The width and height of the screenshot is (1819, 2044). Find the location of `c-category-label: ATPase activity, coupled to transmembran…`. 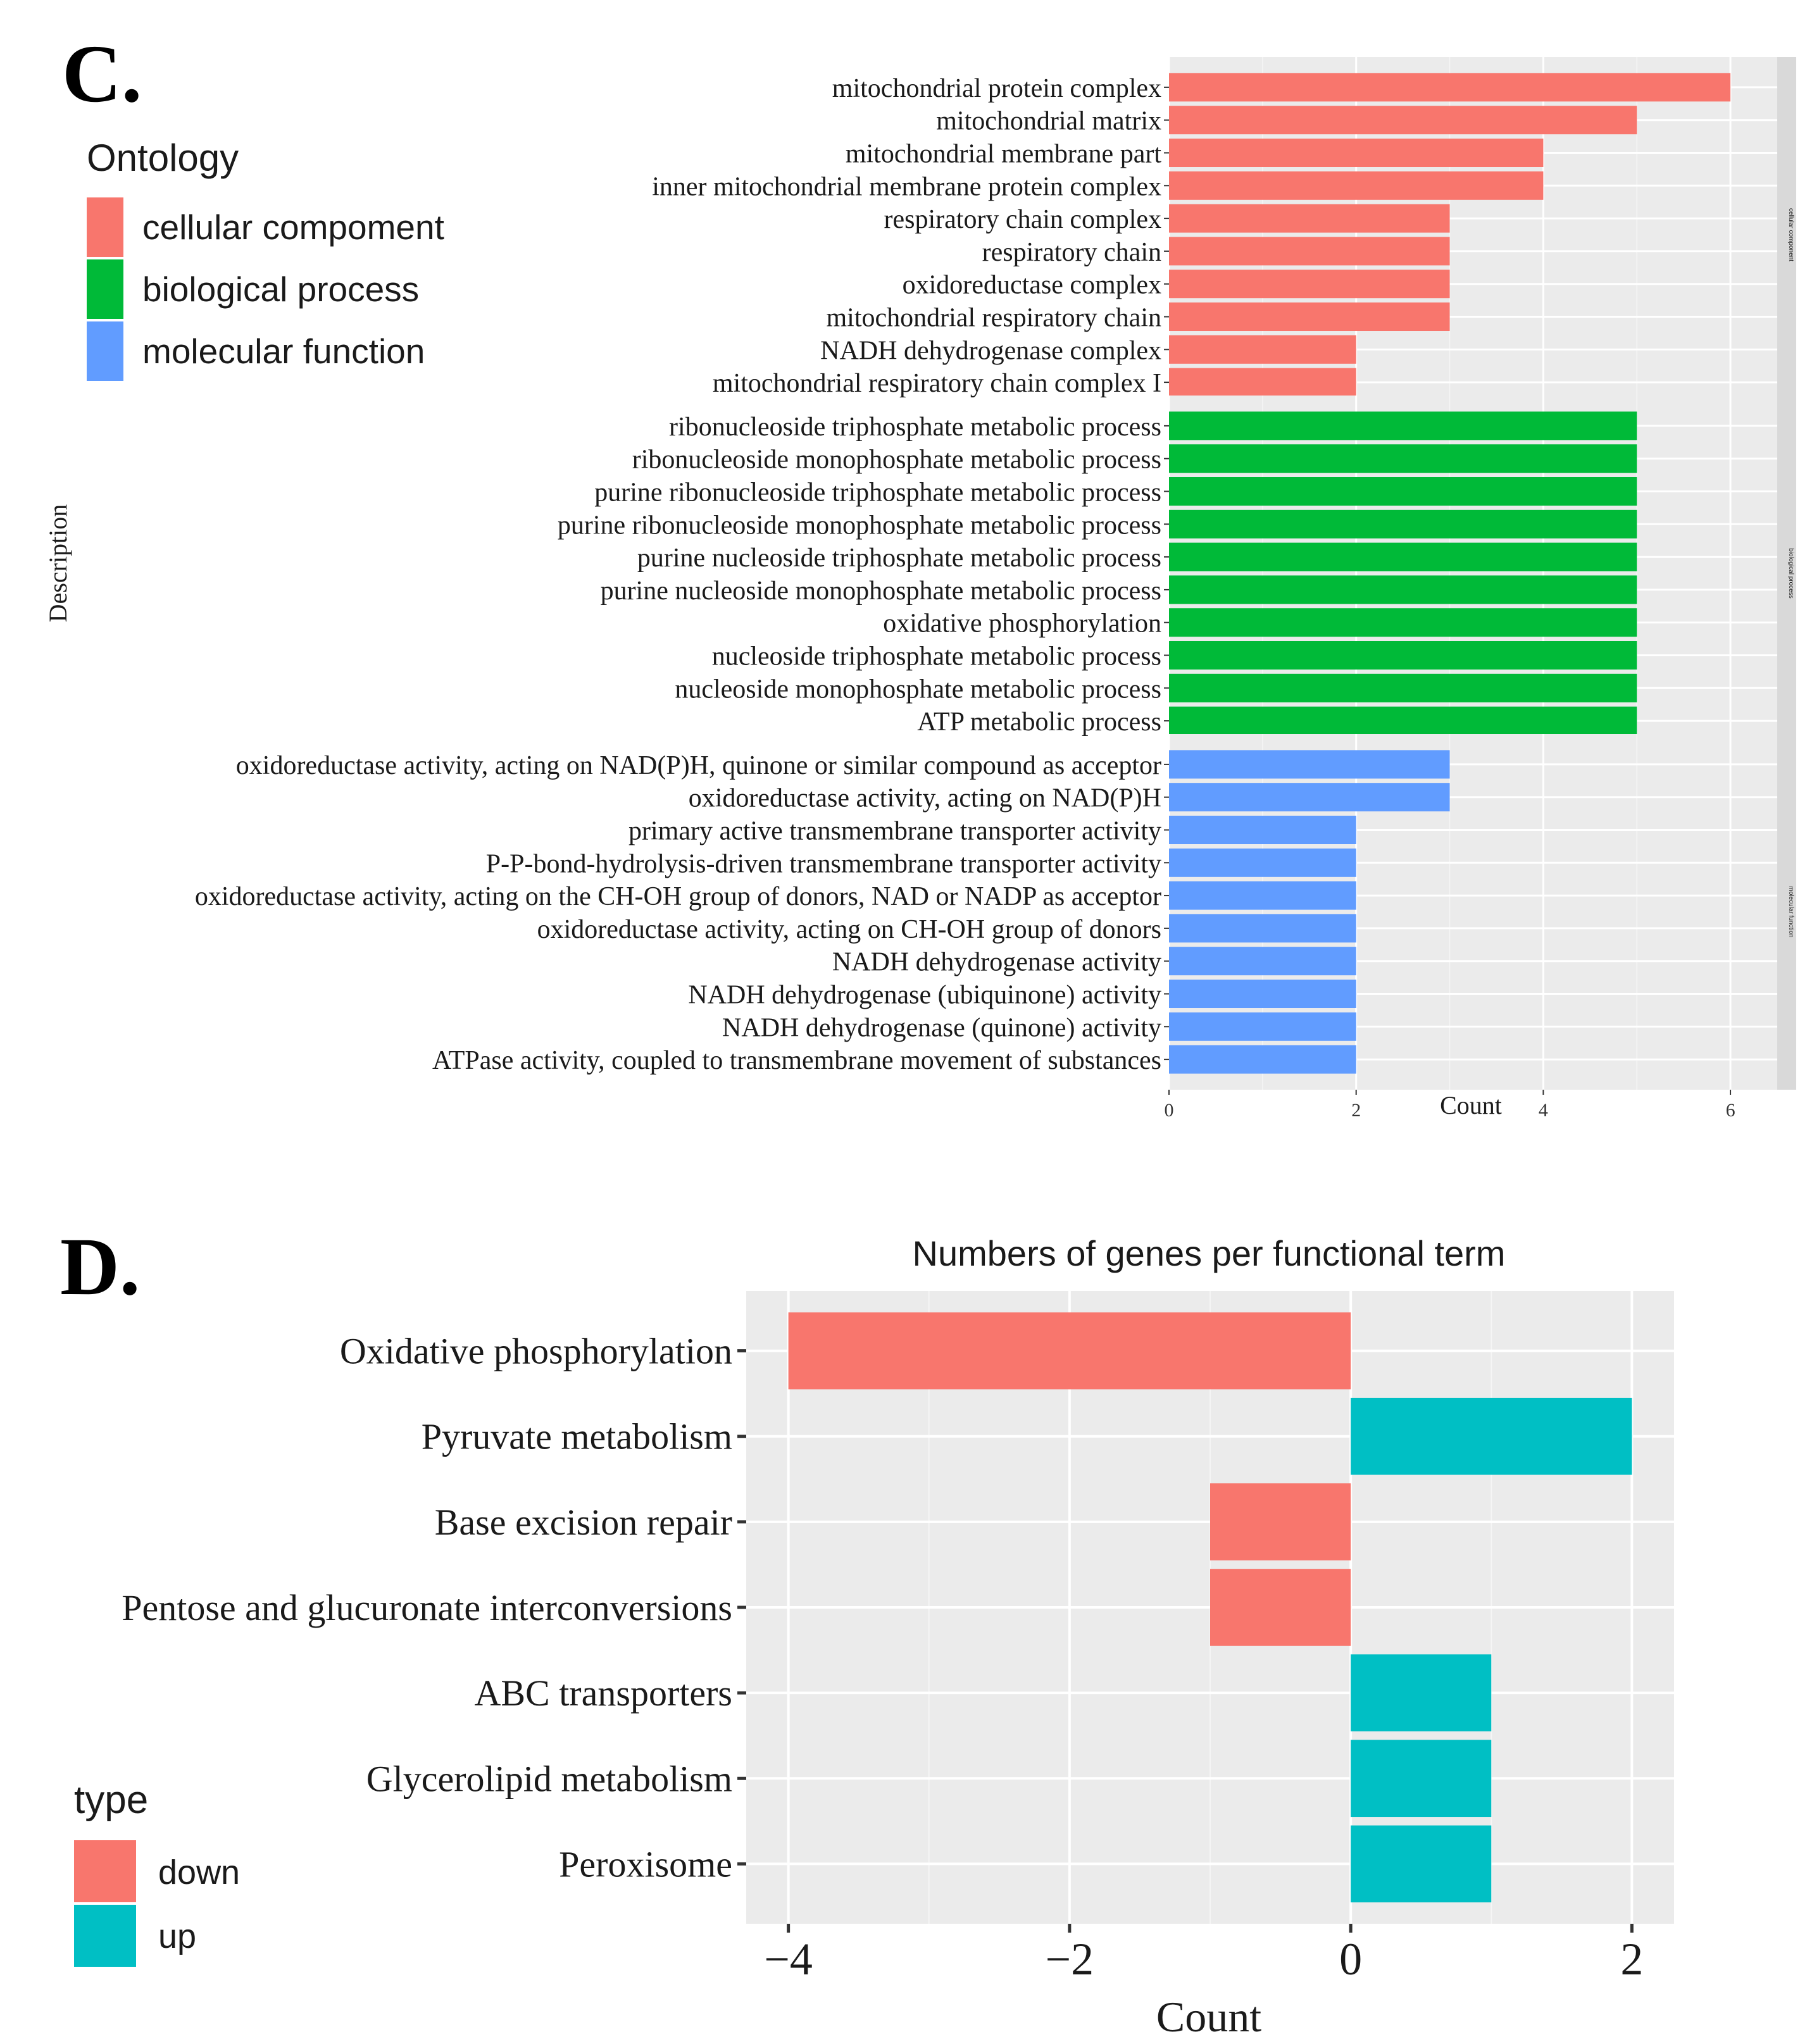

c-category-label: ATPase activity, coupled to transmembran… is located at coordinates (797, 1060).